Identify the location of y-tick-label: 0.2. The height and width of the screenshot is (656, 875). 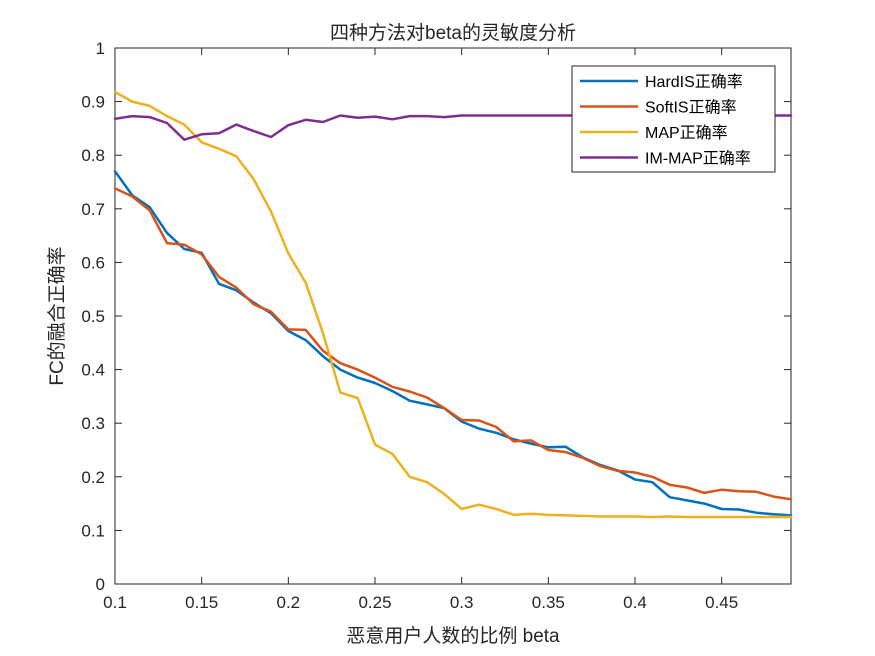
(93, 477).